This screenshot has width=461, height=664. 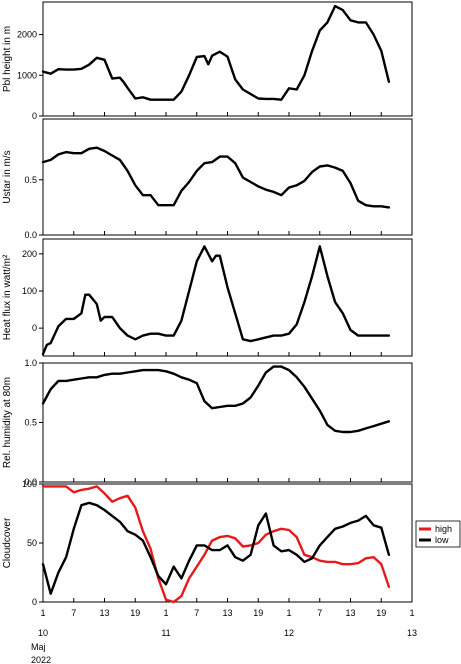 What do you see at coordinates (7, 542) in the screenshot?
I see `y-axis-label: Cloudcover` at bounding box center [7, 542].